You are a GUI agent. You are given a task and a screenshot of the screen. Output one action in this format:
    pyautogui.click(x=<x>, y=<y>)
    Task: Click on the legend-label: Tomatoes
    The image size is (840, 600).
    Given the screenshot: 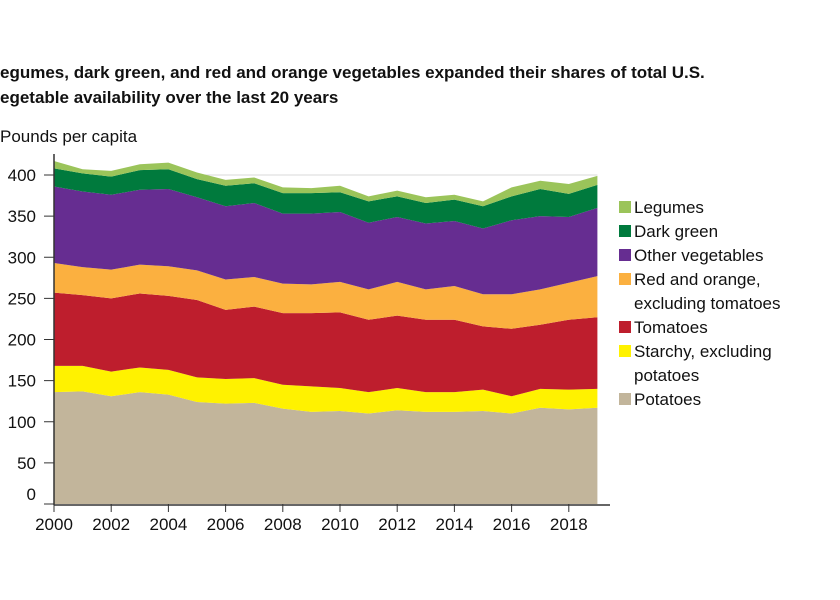 What is the action you would take?
    pyautogui.click(x=671, y=327)
    